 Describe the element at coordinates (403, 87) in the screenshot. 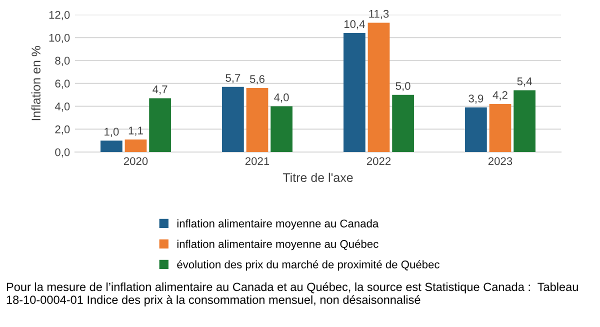

I see `data-label: 5,0` at that location.